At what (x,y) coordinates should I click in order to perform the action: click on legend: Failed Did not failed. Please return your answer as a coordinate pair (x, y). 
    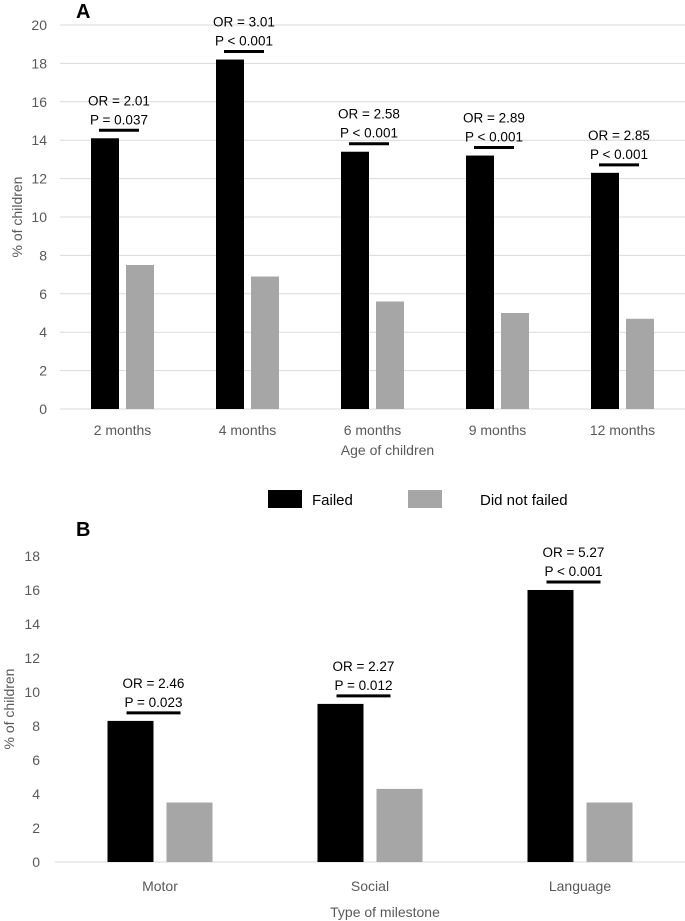
    Looking at the image, I should click on (418, 499).